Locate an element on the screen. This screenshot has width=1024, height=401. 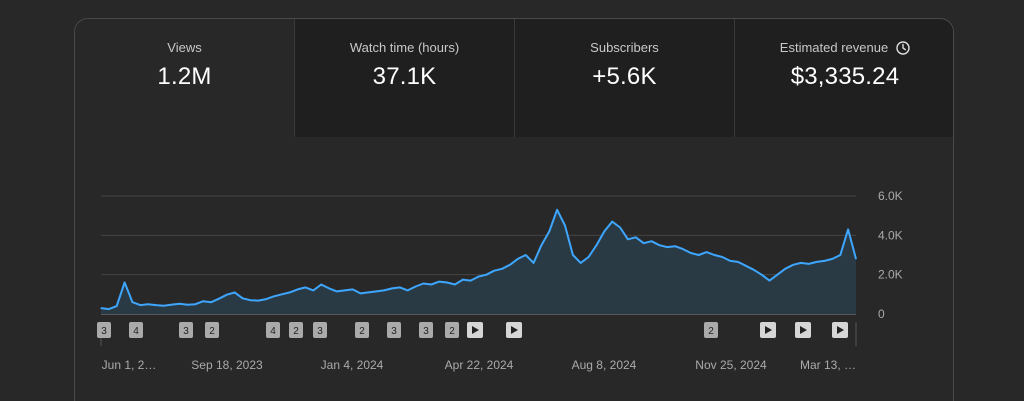
metric-value: 1.2M is located at coordinates (184, 76).